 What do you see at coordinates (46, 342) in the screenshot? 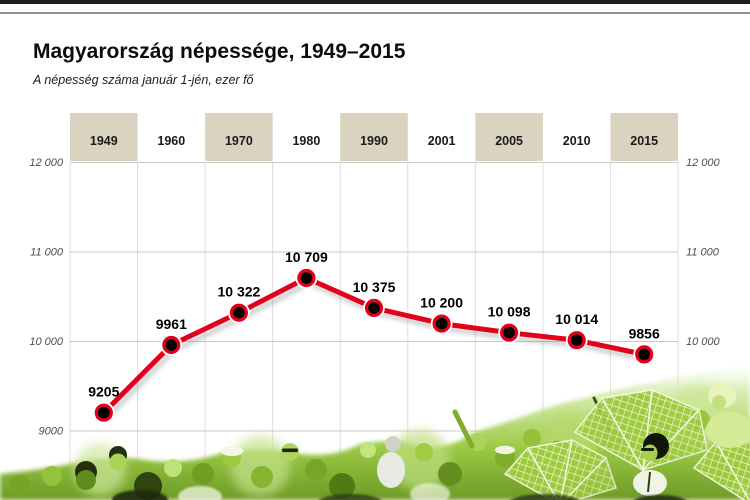
I see `y-tick-label-left: 10 000` at bounding box center [46, 342].